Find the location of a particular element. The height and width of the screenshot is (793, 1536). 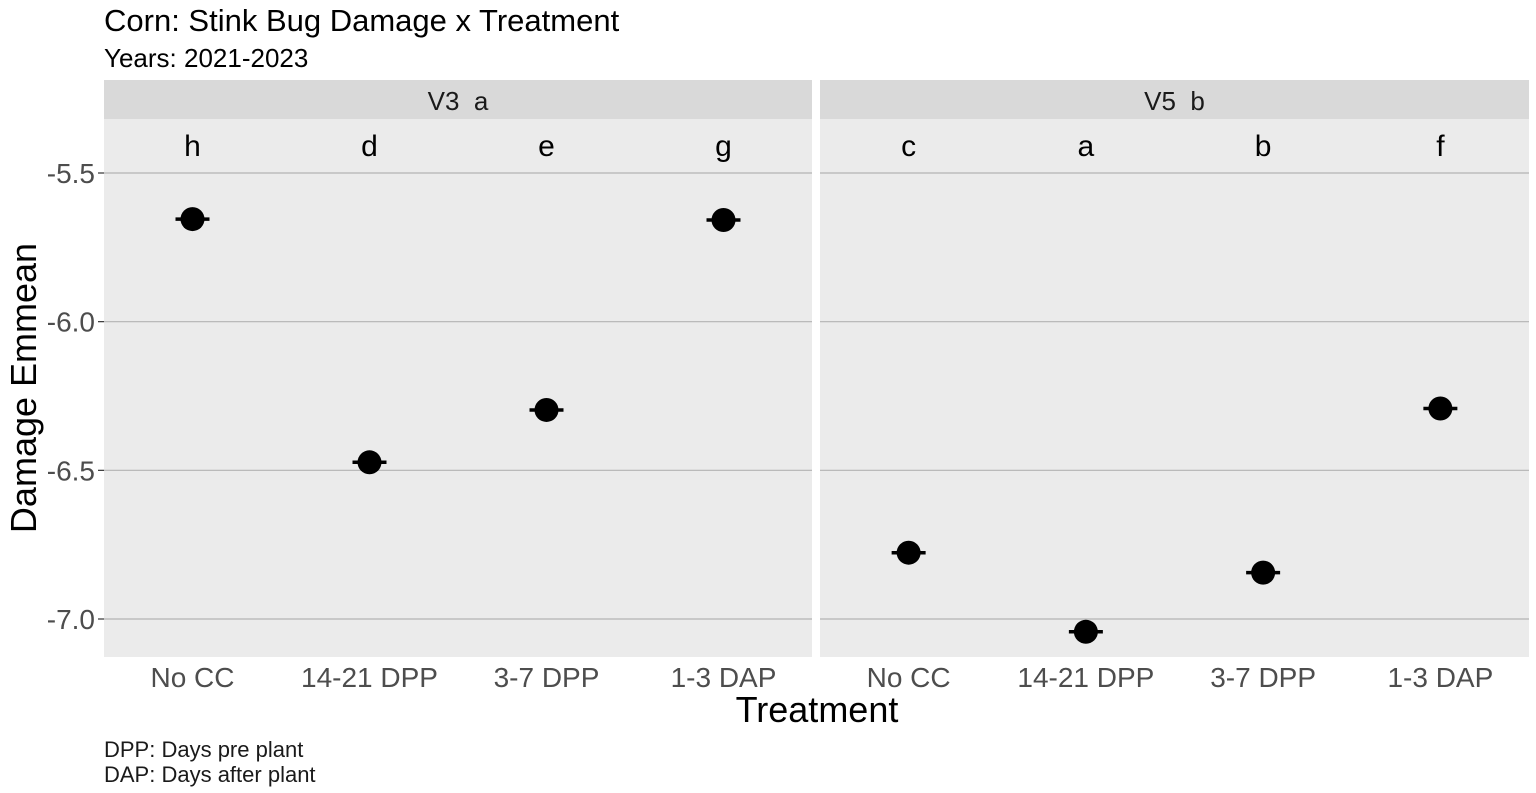

chart-title: Corn: Stink Bug Damage x Treatment is located at coordinates (362, 20).